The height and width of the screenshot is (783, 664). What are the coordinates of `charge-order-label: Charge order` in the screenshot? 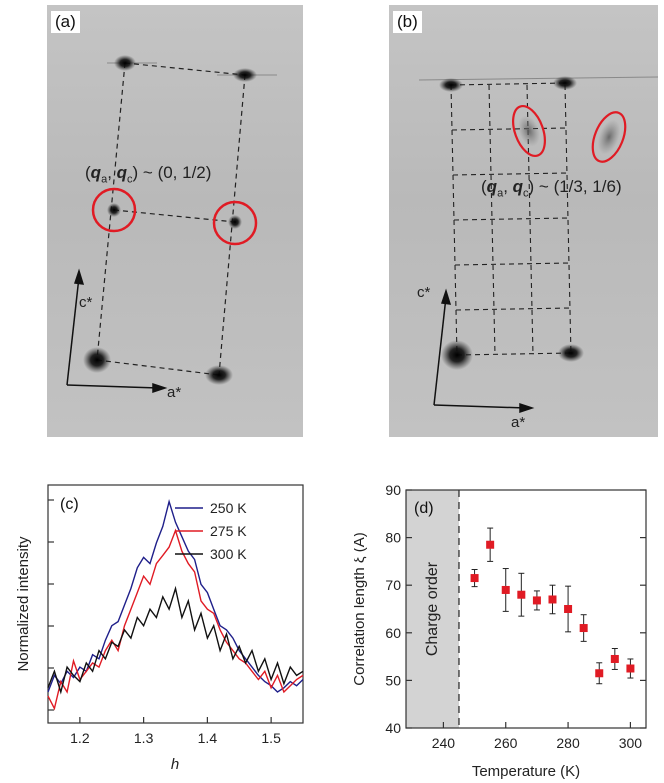 It's located at (432, 608).